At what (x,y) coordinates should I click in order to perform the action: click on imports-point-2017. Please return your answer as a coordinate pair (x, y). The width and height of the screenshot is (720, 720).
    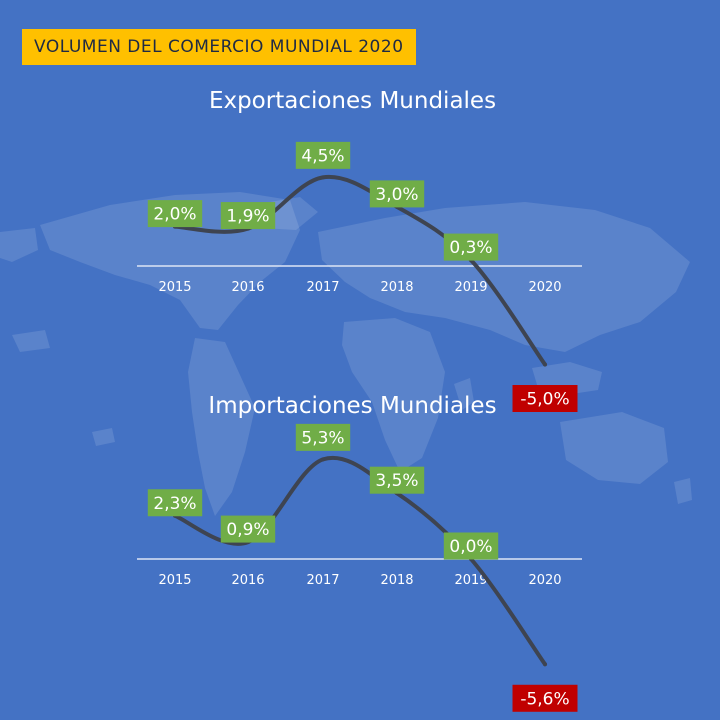
    Looking at the image, I should click on (323, 459).